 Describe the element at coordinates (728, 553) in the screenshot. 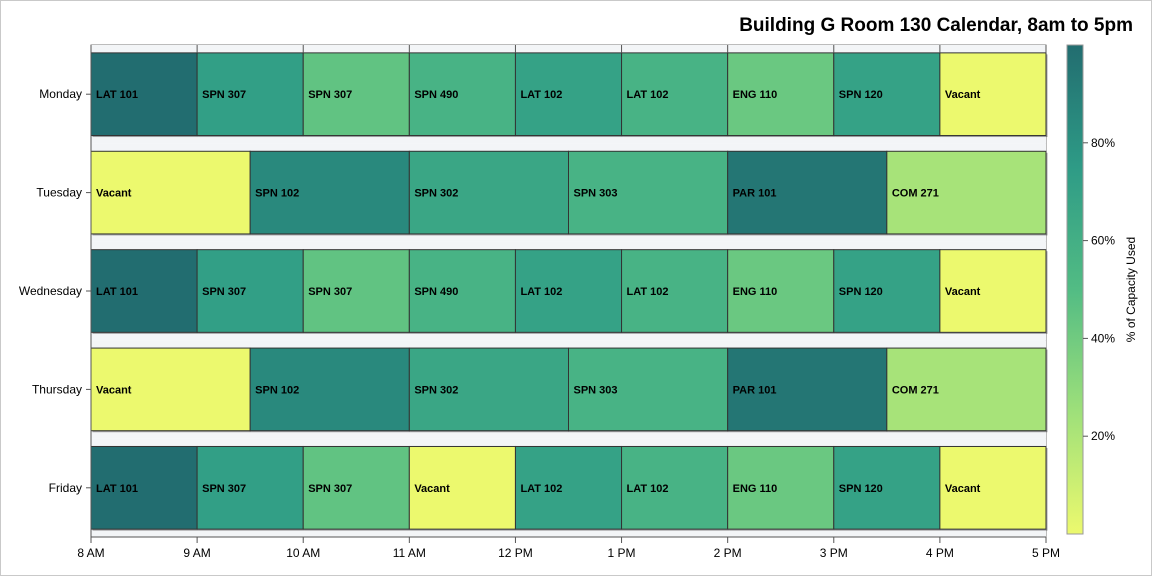

I see `x-tick-label: 2 PM` at that location.